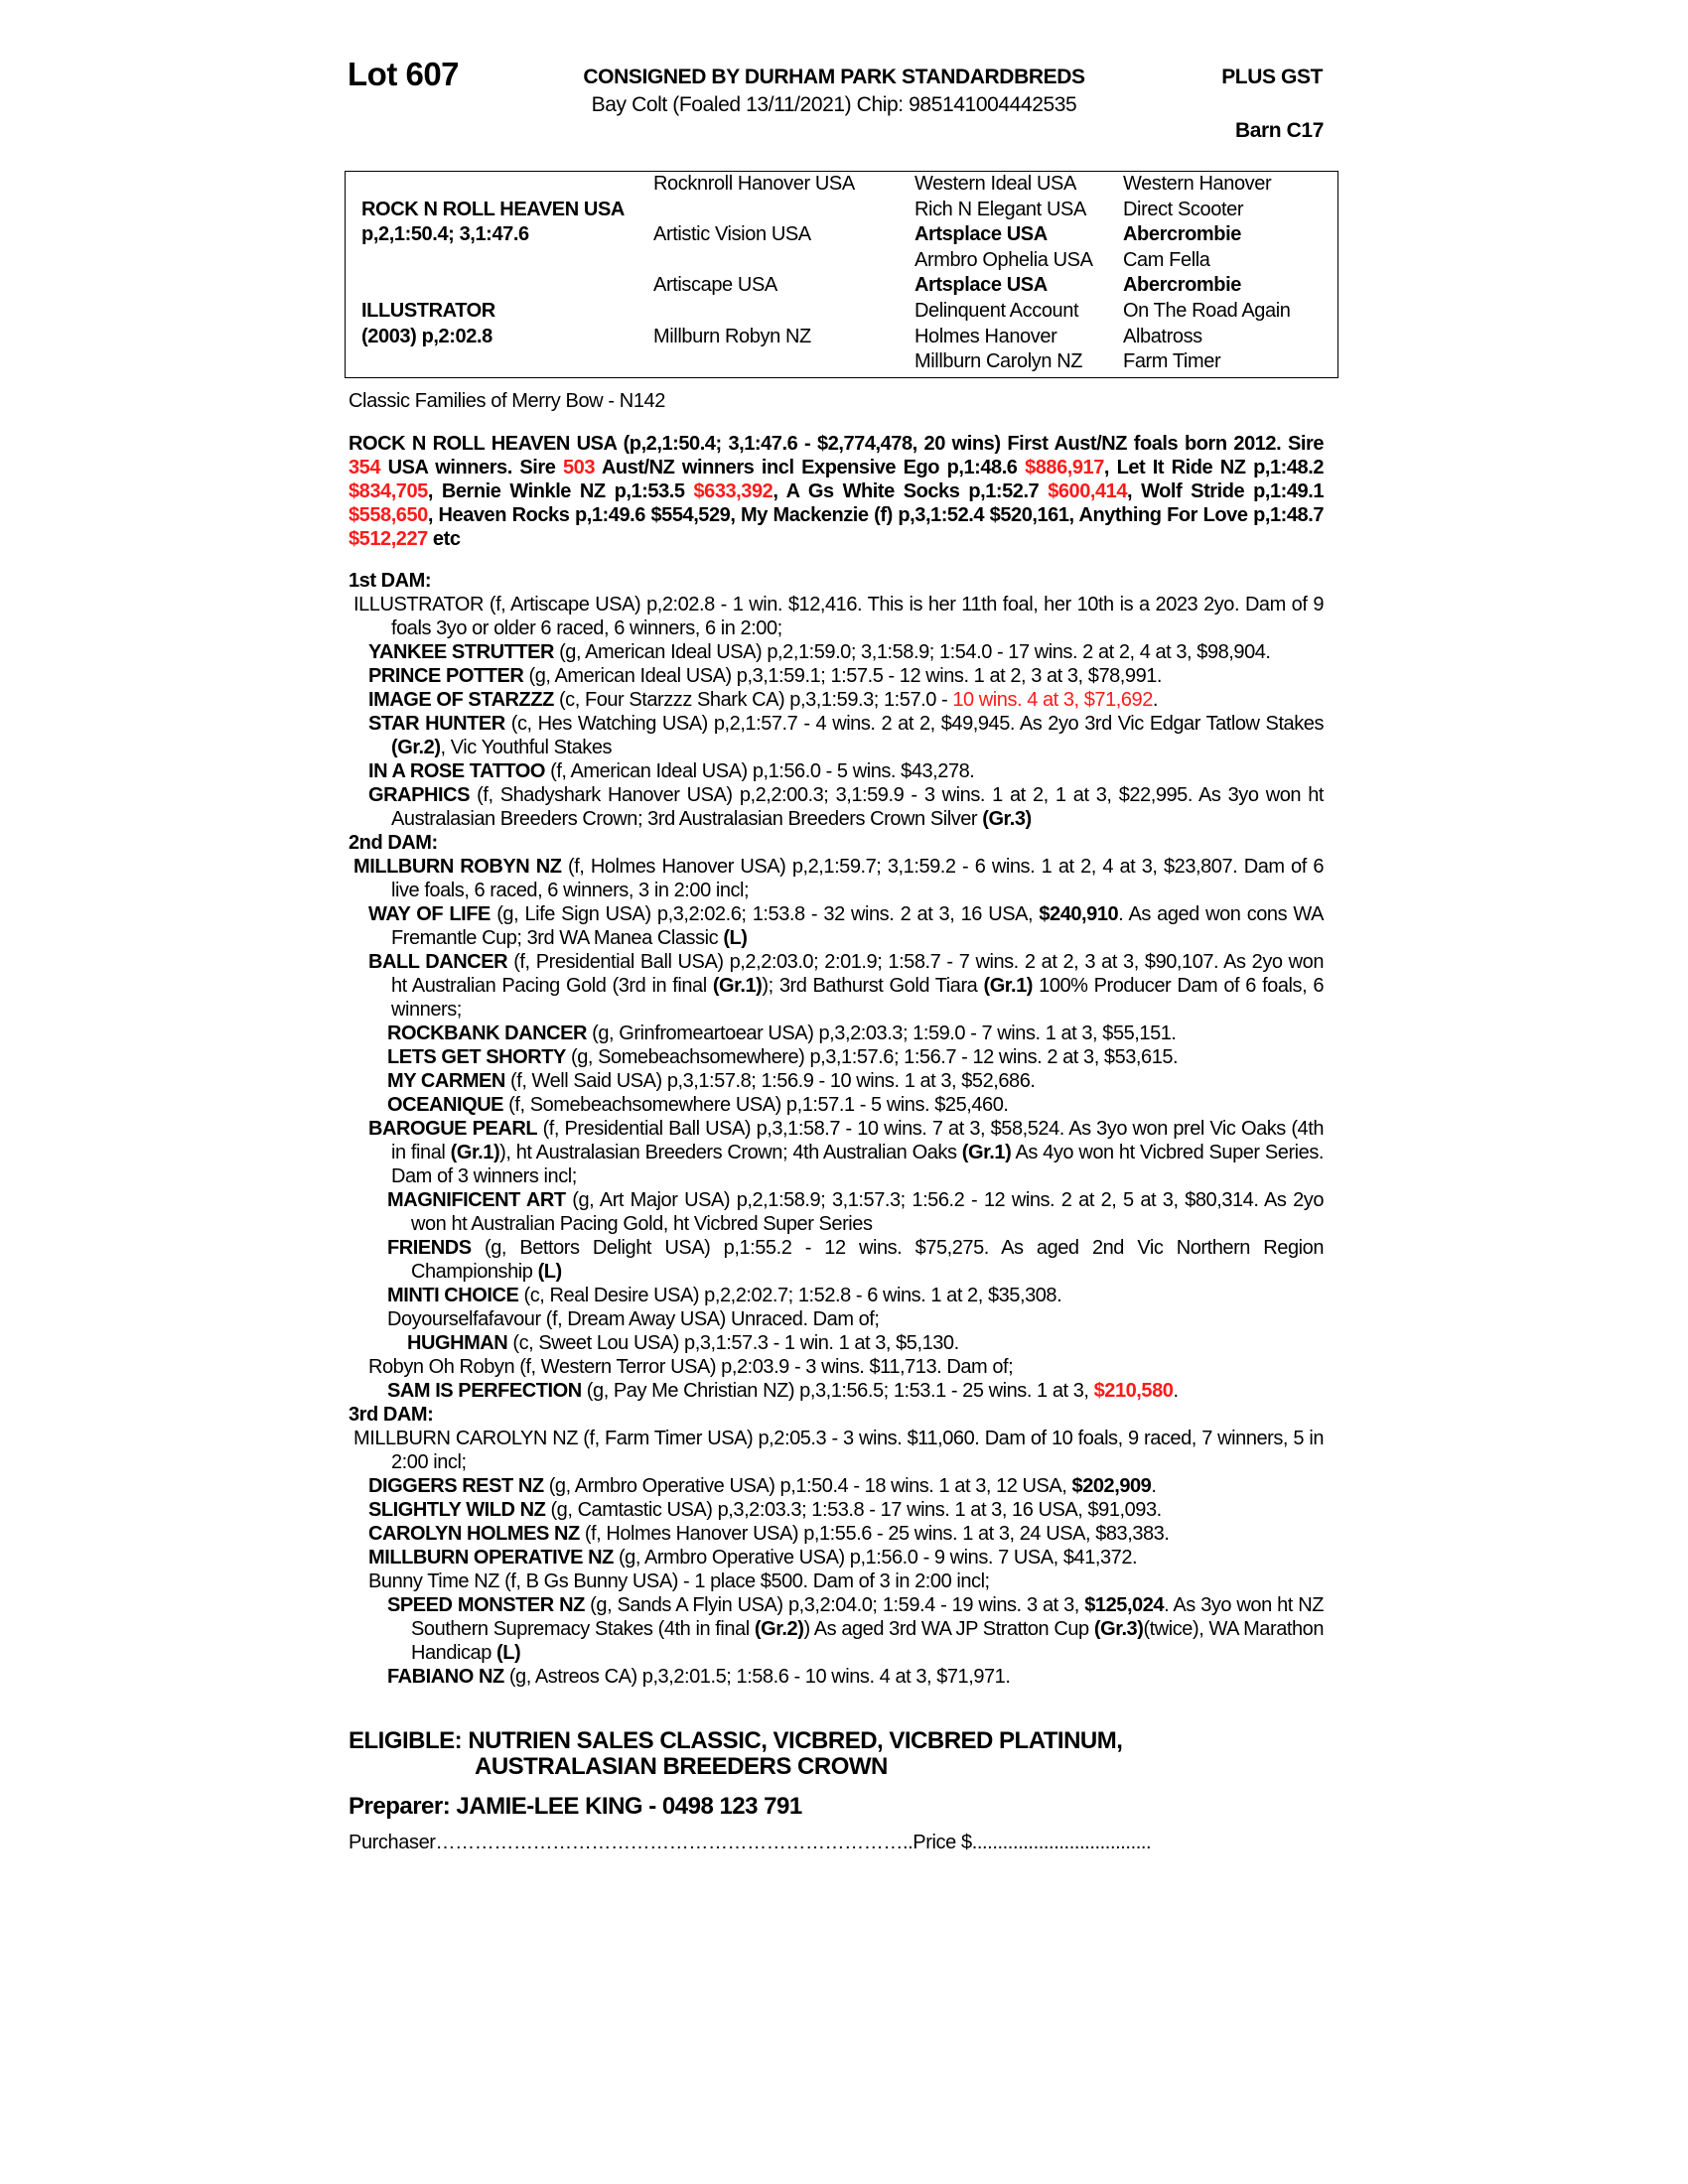  What do you see at coordinates (388, 515) in the screenshot?
I see `highlighted-text: $558,650` at bounding box center [388, 515].